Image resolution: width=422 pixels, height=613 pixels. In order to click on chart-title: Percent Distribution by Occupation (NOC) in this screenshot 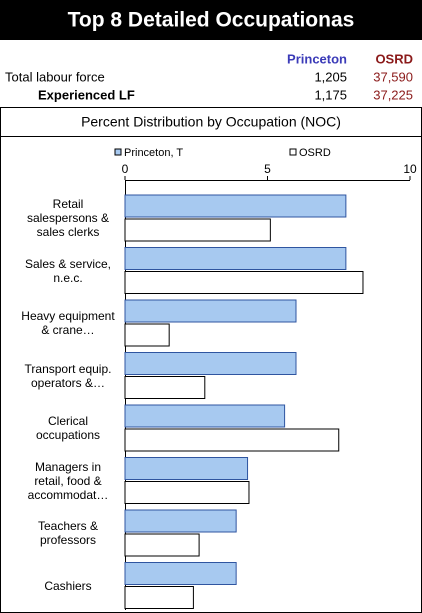, I will do `click(211, 122)`.